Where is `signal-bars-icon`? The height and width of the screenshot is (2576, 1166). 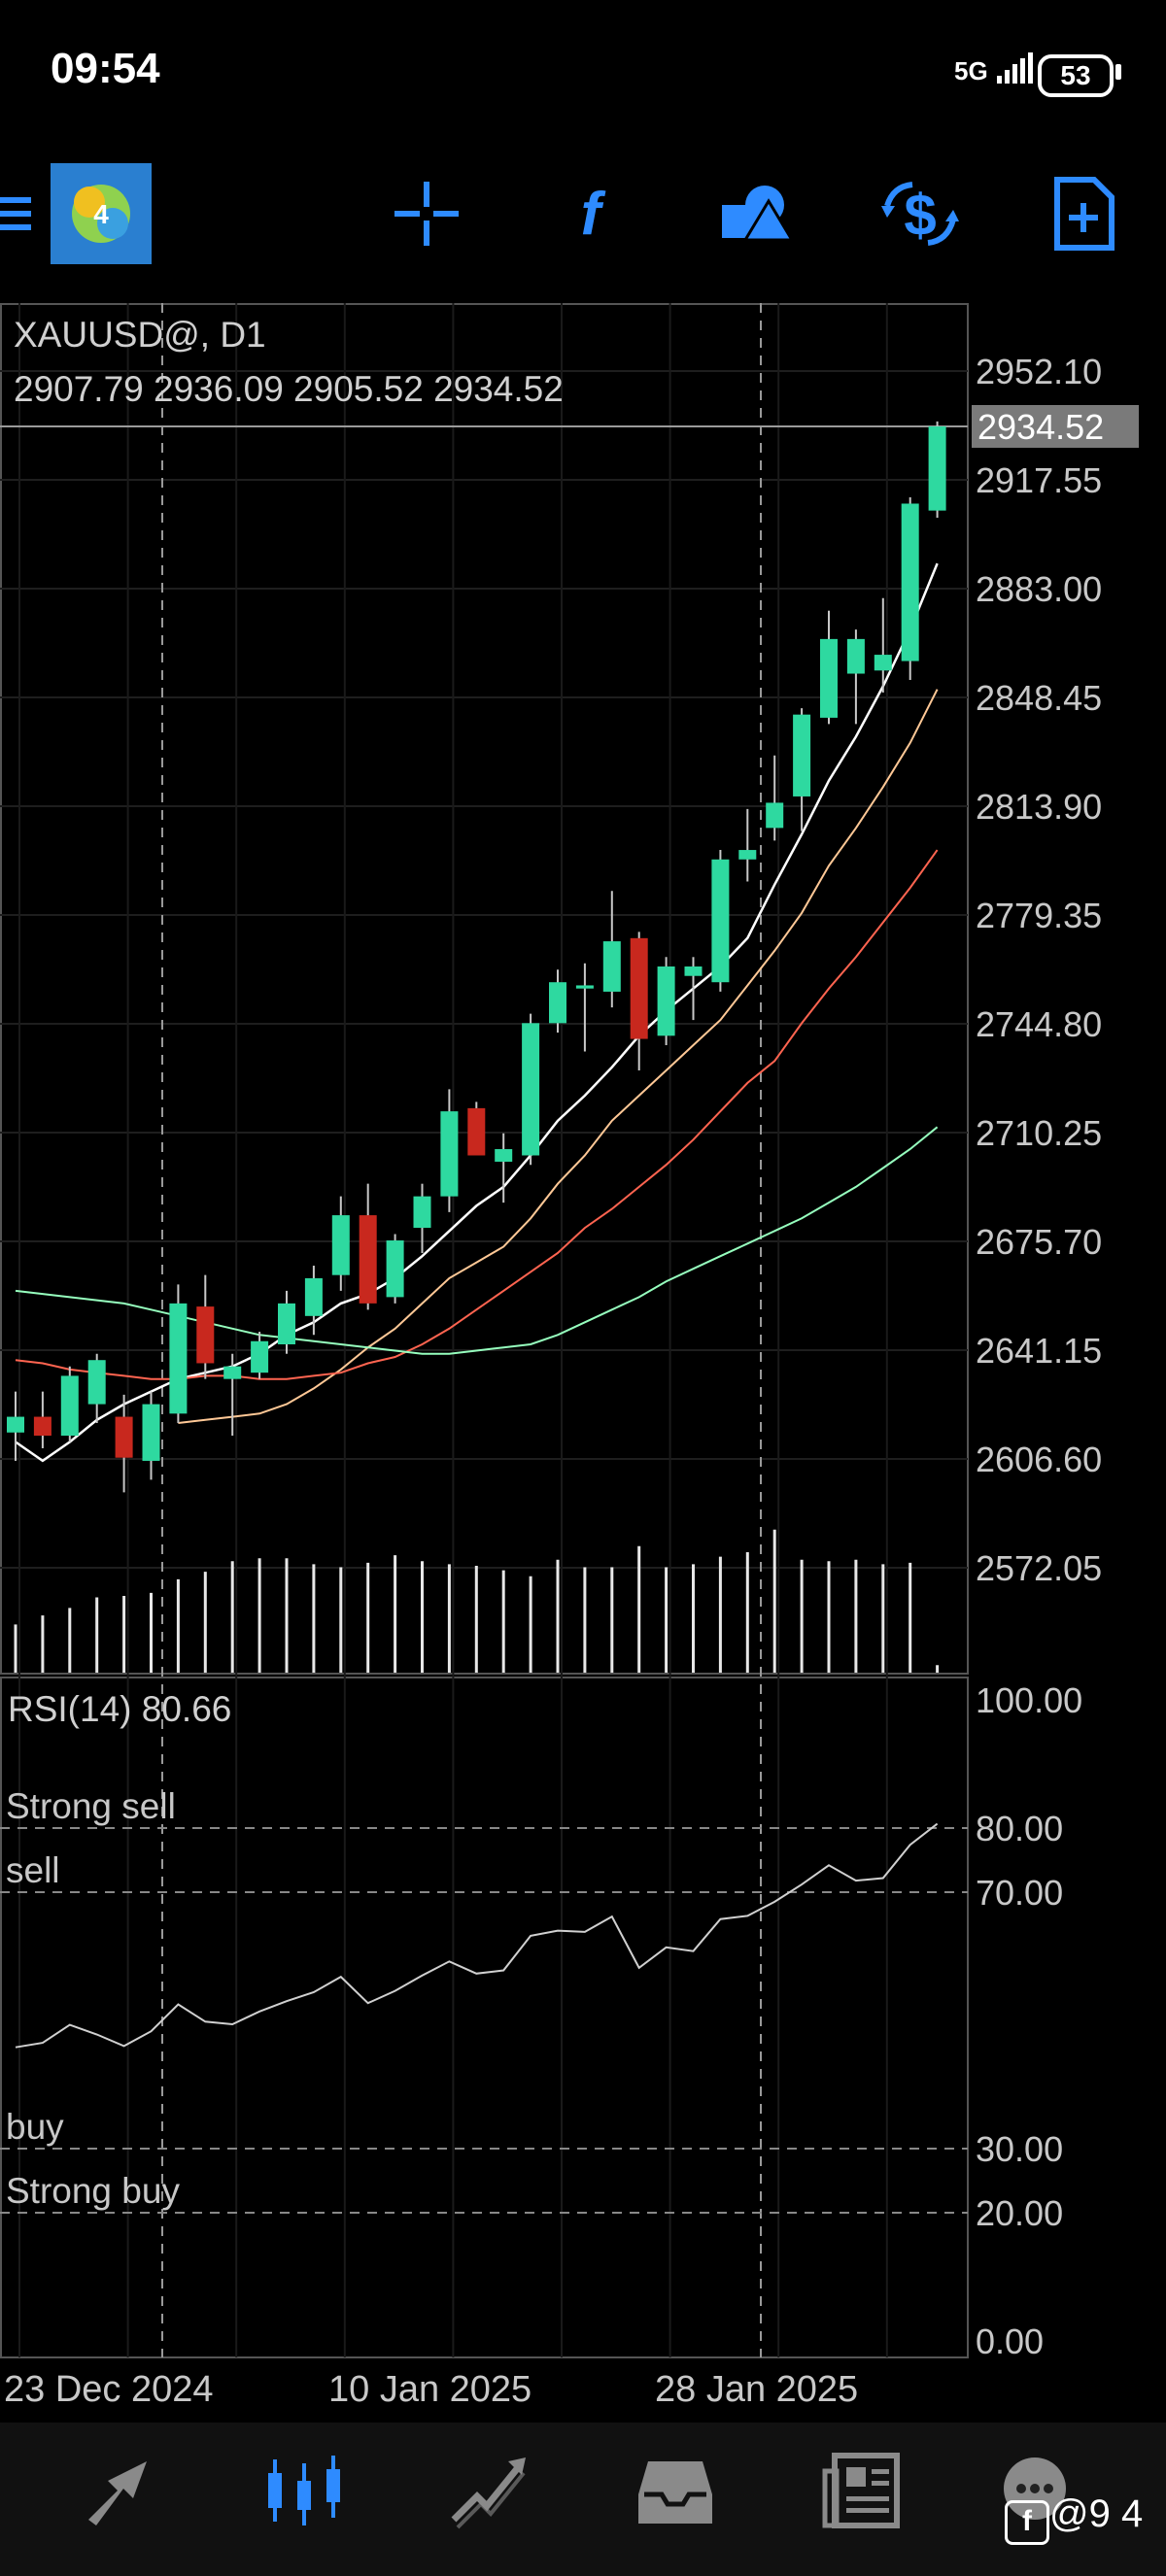
signal-bars-icon is located at coordinates (1014, 68).